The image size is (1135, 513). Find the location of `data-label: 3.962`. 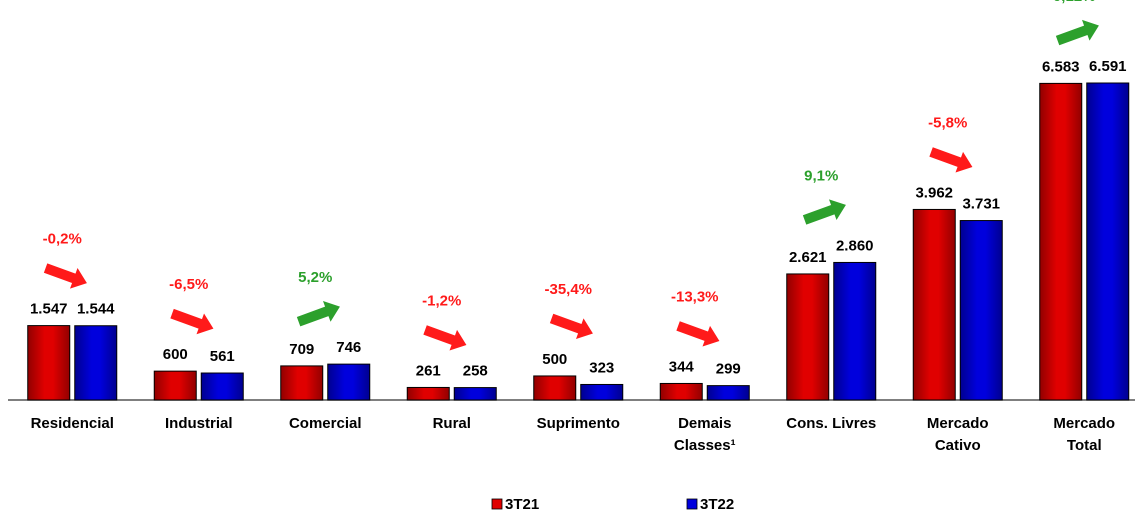

data-label: 3.962 is located at coordinates (934, 192).